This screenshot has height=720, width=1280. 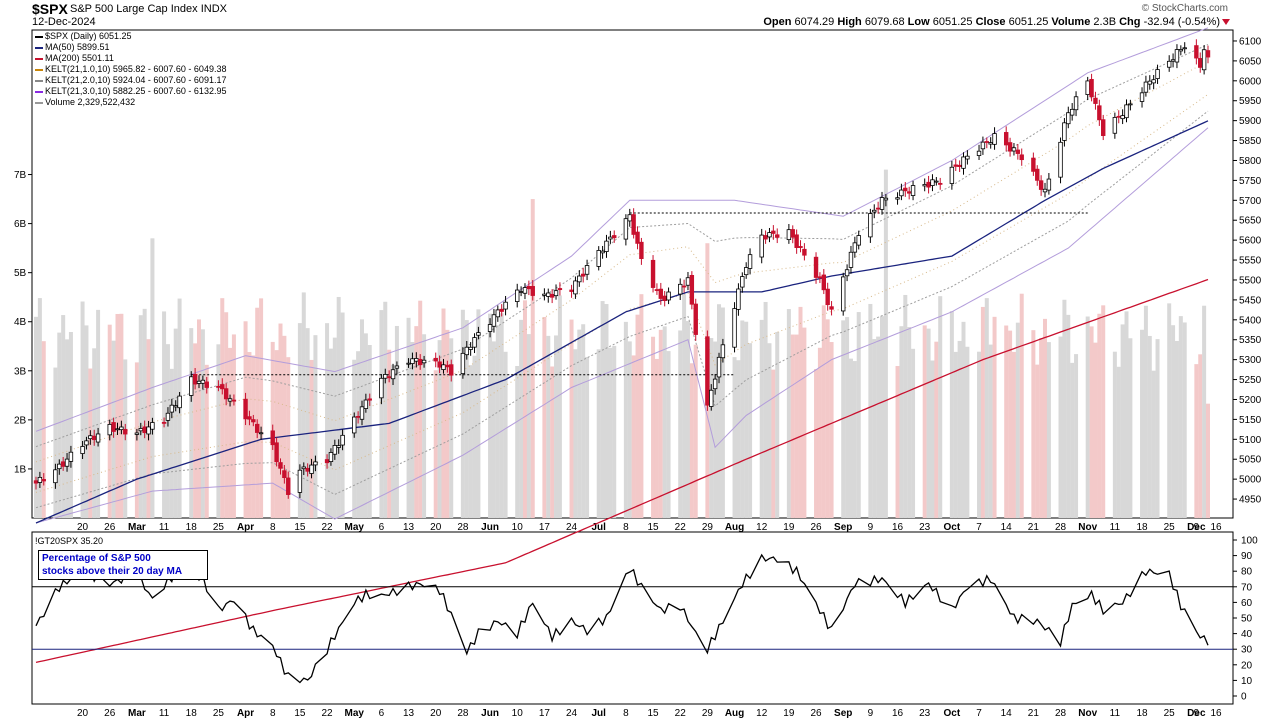 I want to click on x-tick-label: Aug, so click(x=734, y=713).